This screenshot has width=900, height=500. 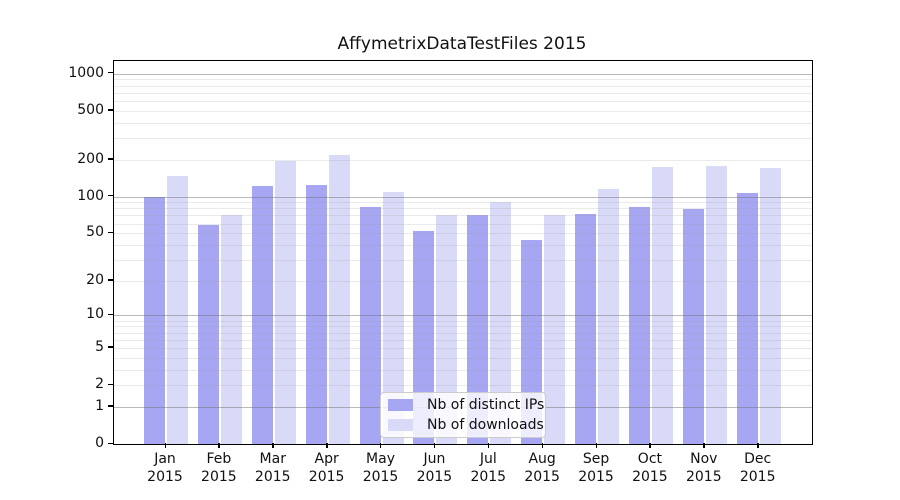 I want to click on bar-distinct-ips-sep, so click(x=586, y=328).